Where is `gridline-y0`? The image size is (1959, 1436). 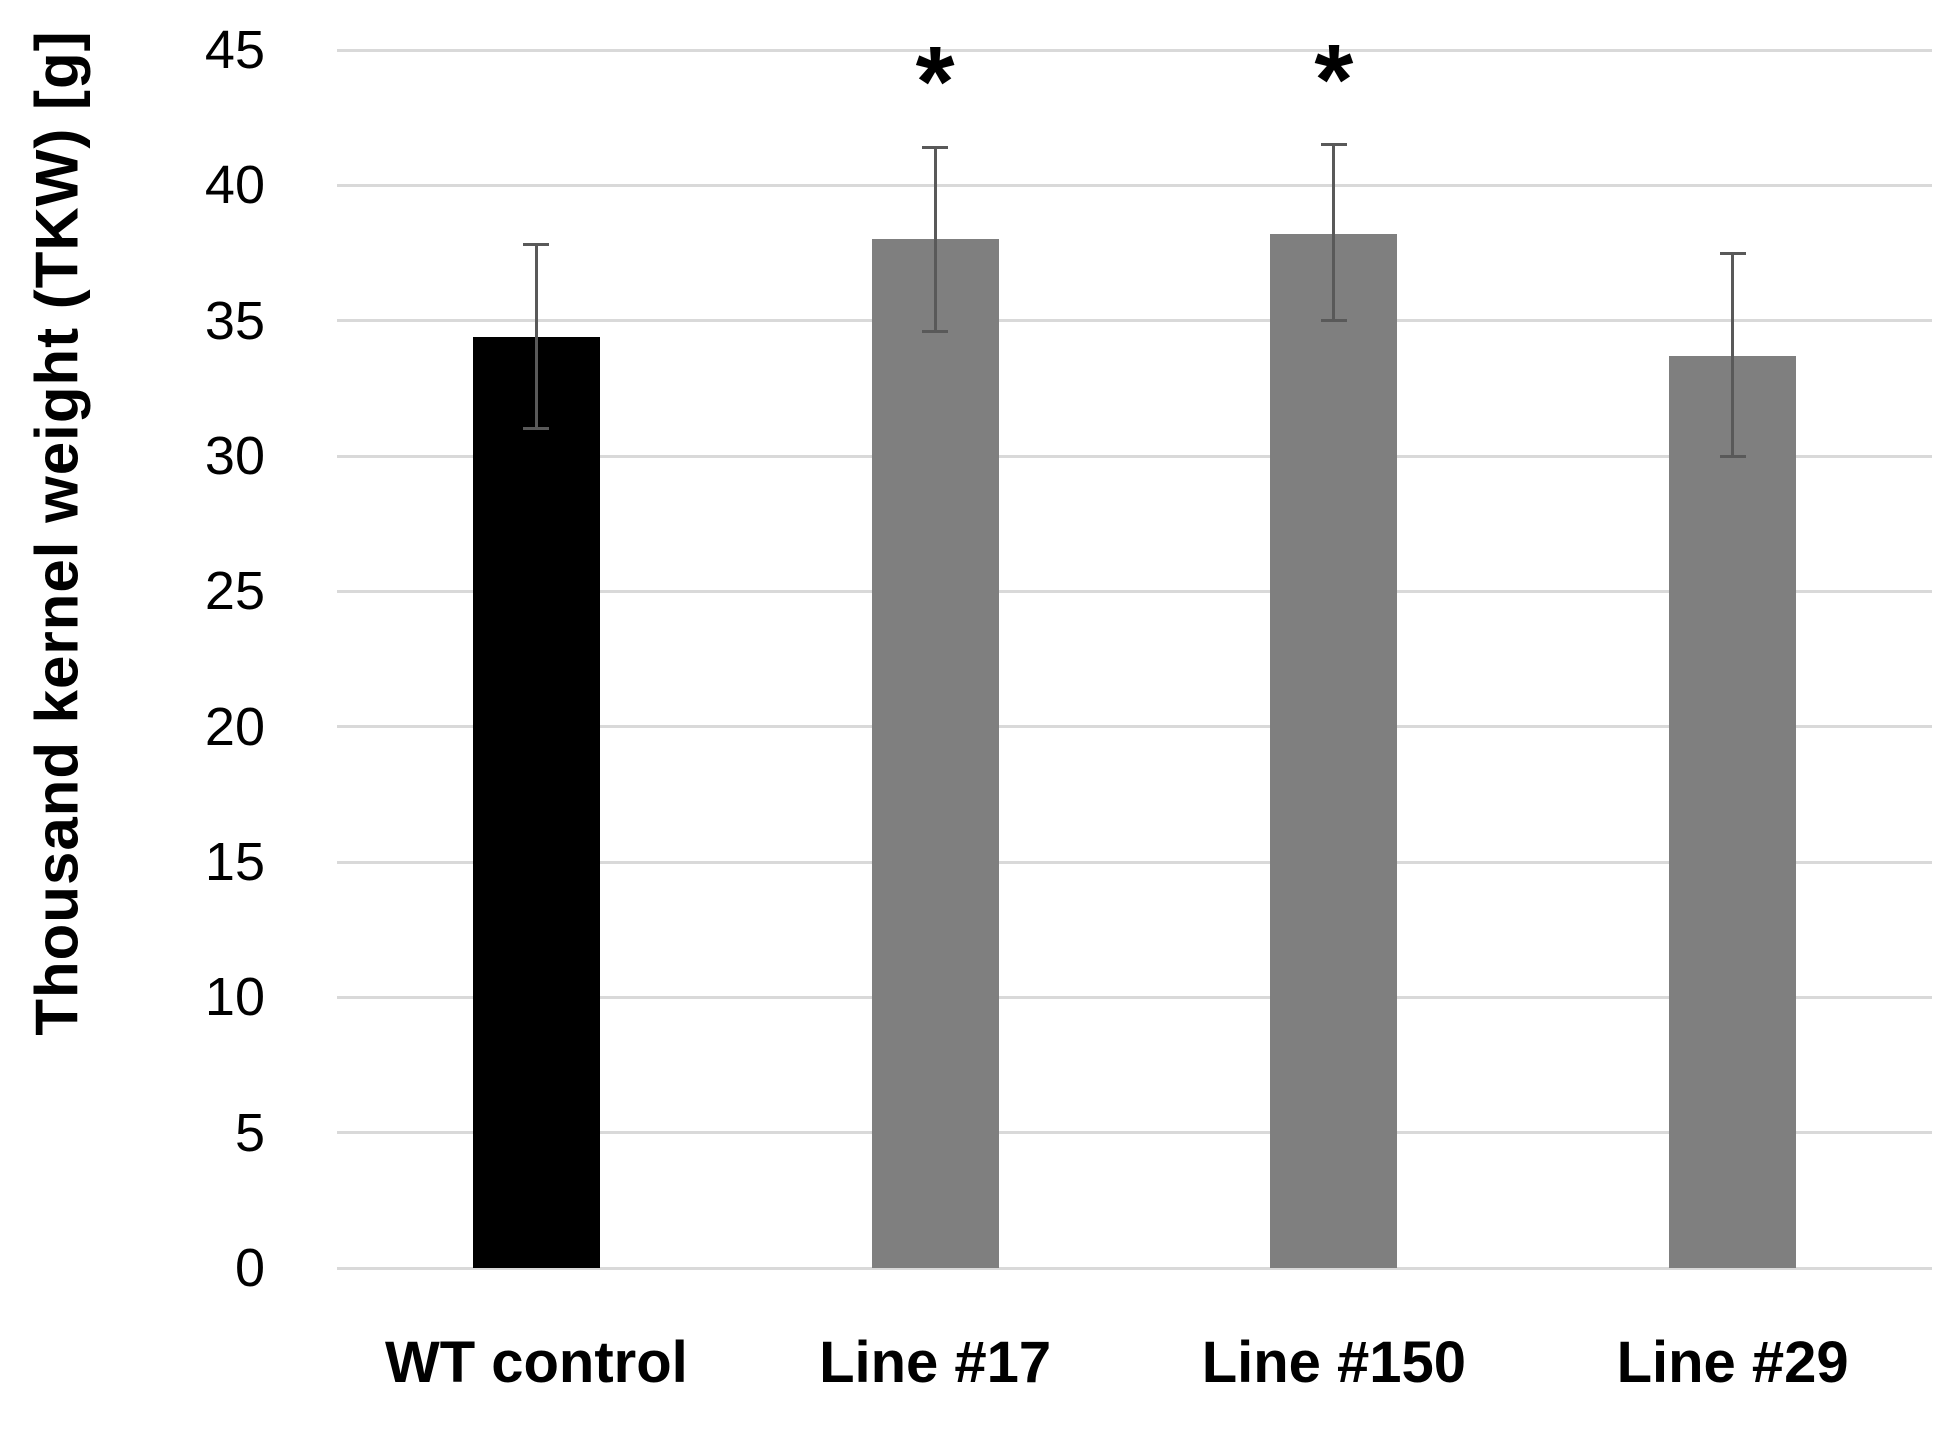 gridline-y0 is located at coordinates (1134, 1268).